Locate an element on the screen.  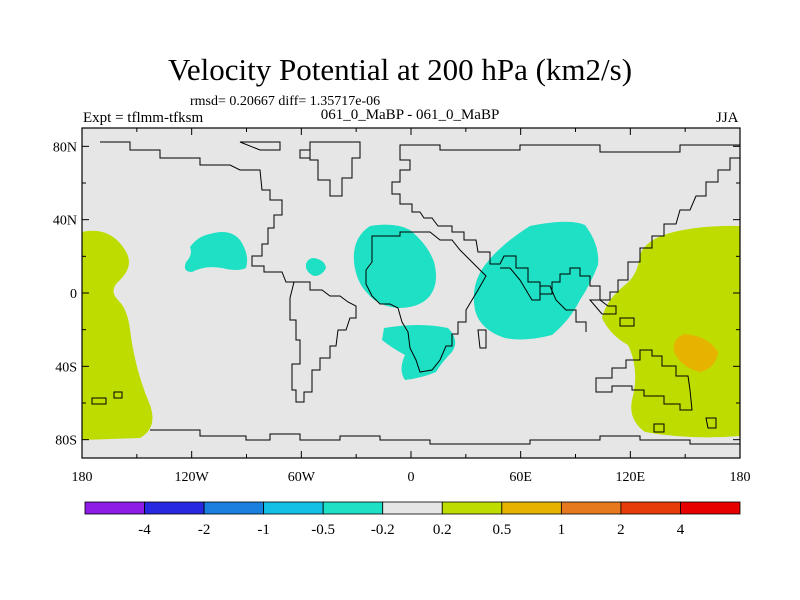
region-negative-north-america is located at coordinates (216, 252).